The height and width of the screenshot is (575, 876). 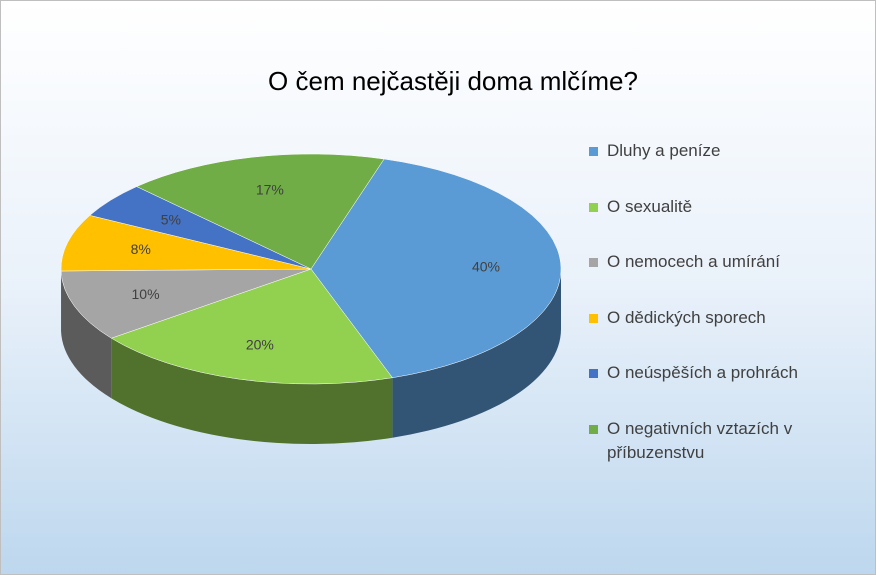 I want to click on data-label: 8%, so click(x=141, y=249).